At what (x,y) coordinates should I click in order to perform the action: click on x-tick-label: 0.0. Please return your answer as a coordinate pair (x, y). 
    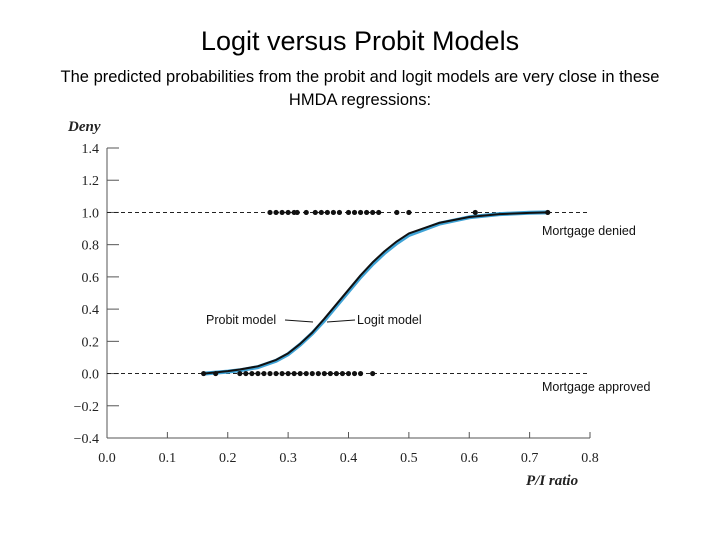
    Looking at the image, I should click on (107, 458).